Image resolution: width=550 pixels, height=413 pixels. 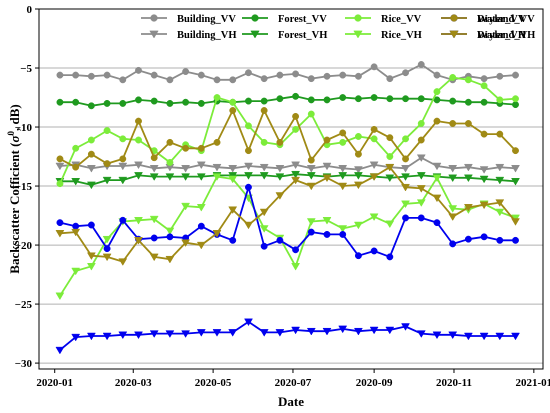 I want to click on y-tick-label: −30, so click(x=24, y=364).